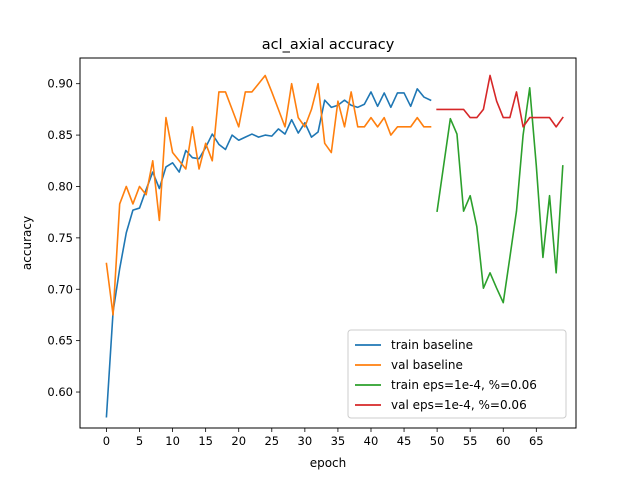 This screenshot has width=640, height=480. What do you see at coordinates (338, 441) in the screenshot?
I see `x-tick-label: 35` at bounding box center [338, 441].